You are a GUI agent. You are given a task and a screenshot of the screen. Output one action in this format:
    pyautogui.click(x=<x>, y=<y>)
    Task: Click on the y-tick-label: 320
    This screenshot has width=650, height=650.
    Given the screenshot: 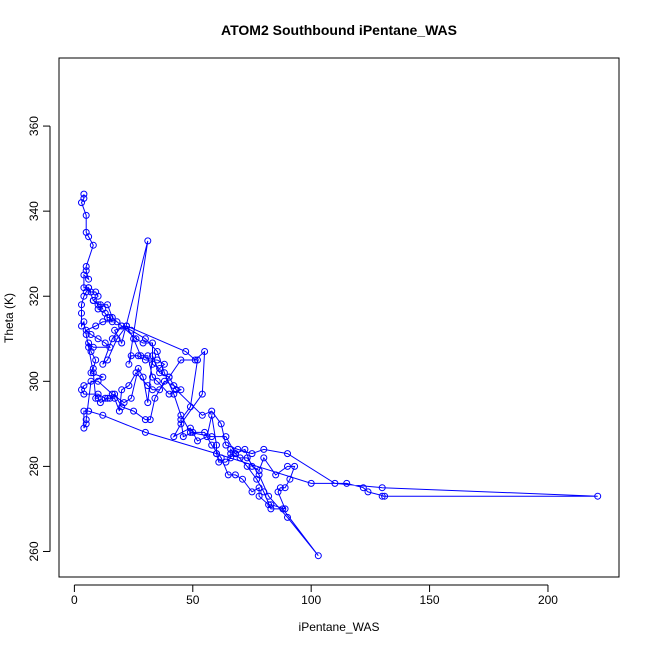 What is the action you would take?
    pyautogui.click(x=34, y=296)
    